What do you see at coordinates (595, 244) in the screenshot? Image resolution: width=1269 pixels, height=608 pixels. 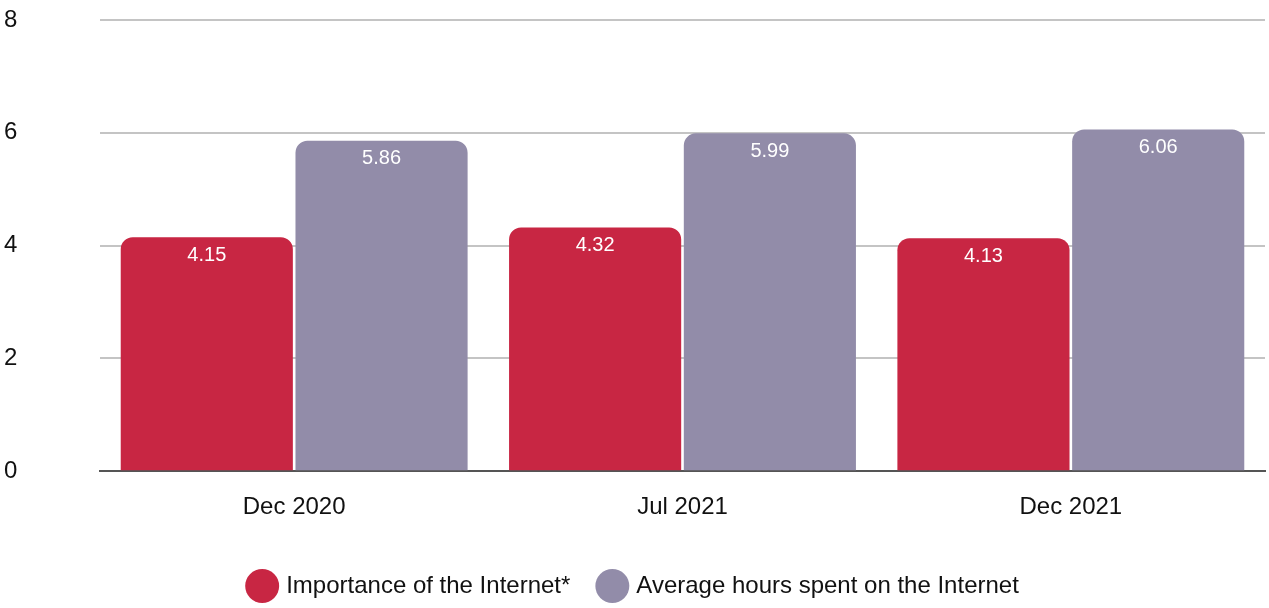 I see `data-label: 4.32` at bounding box center [595, 244].